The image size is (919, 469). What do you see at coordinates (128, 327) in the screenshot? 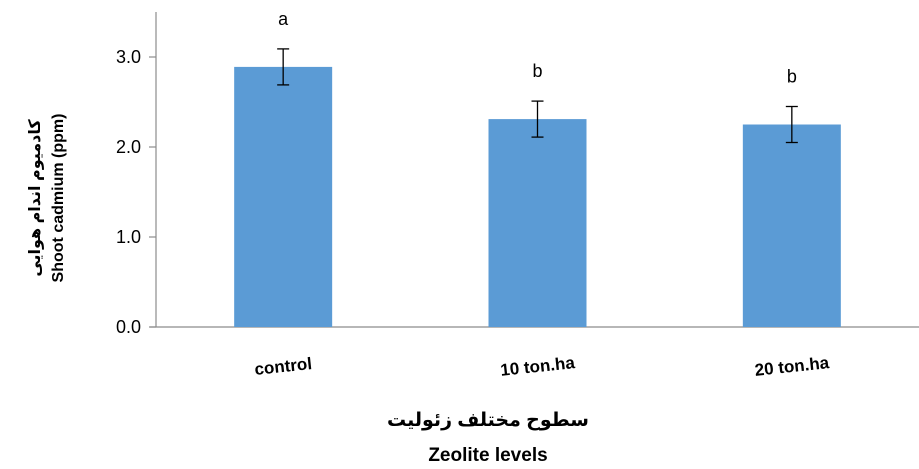
I see `y-tick-label: 0.0` at bounding box center [128, 327].